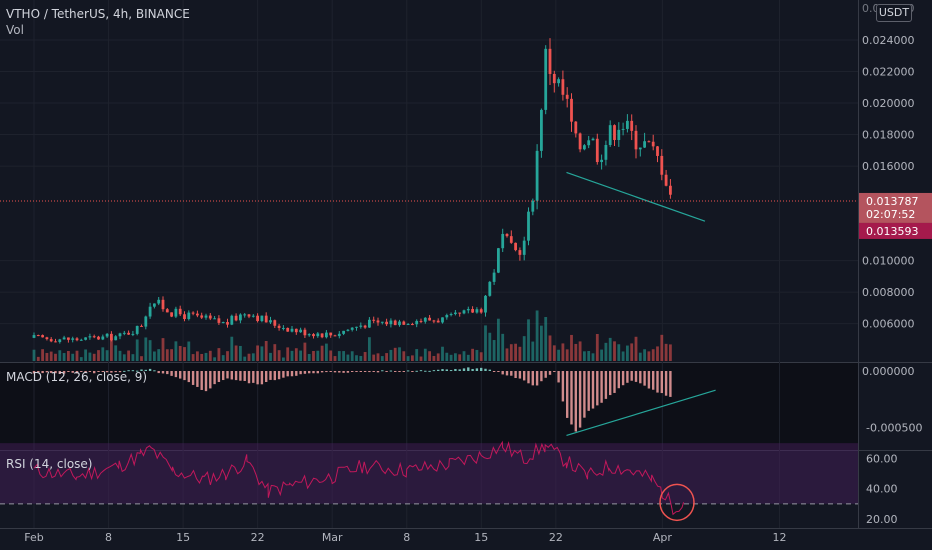 The width and height of the screenshot is (932, 550). What do you see at coordinates (641, 412) in the screenshot?
I see `macd-trendline` at bounding box center [641, 412].